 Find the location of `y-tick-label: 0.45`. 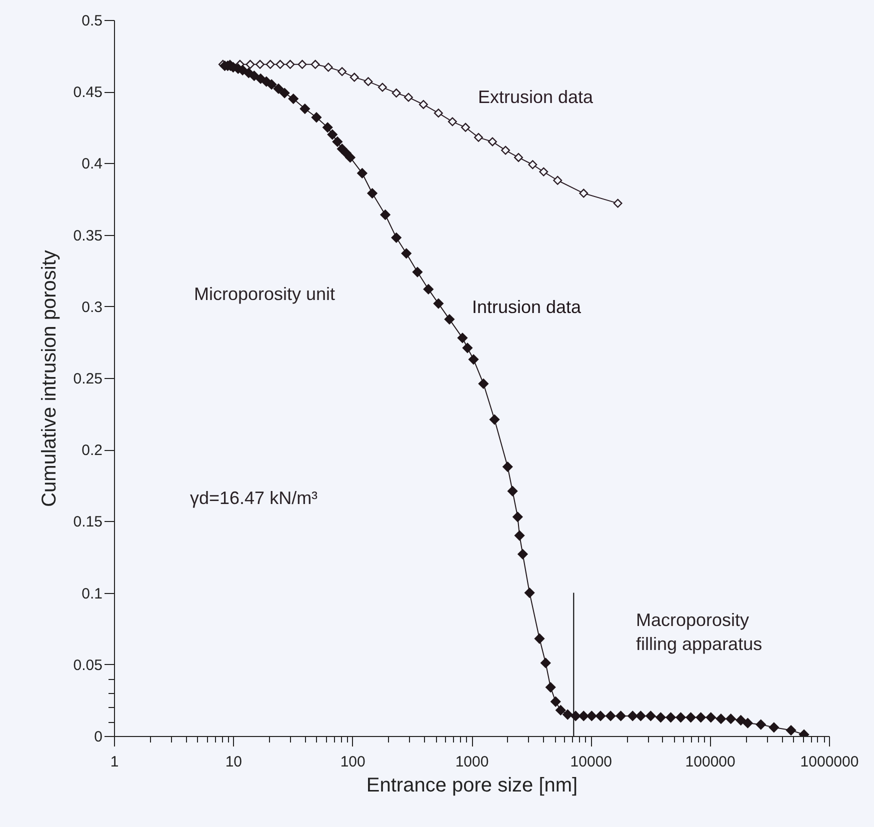

y-tick-label: 0.45 is located at coordinates (87, 93).